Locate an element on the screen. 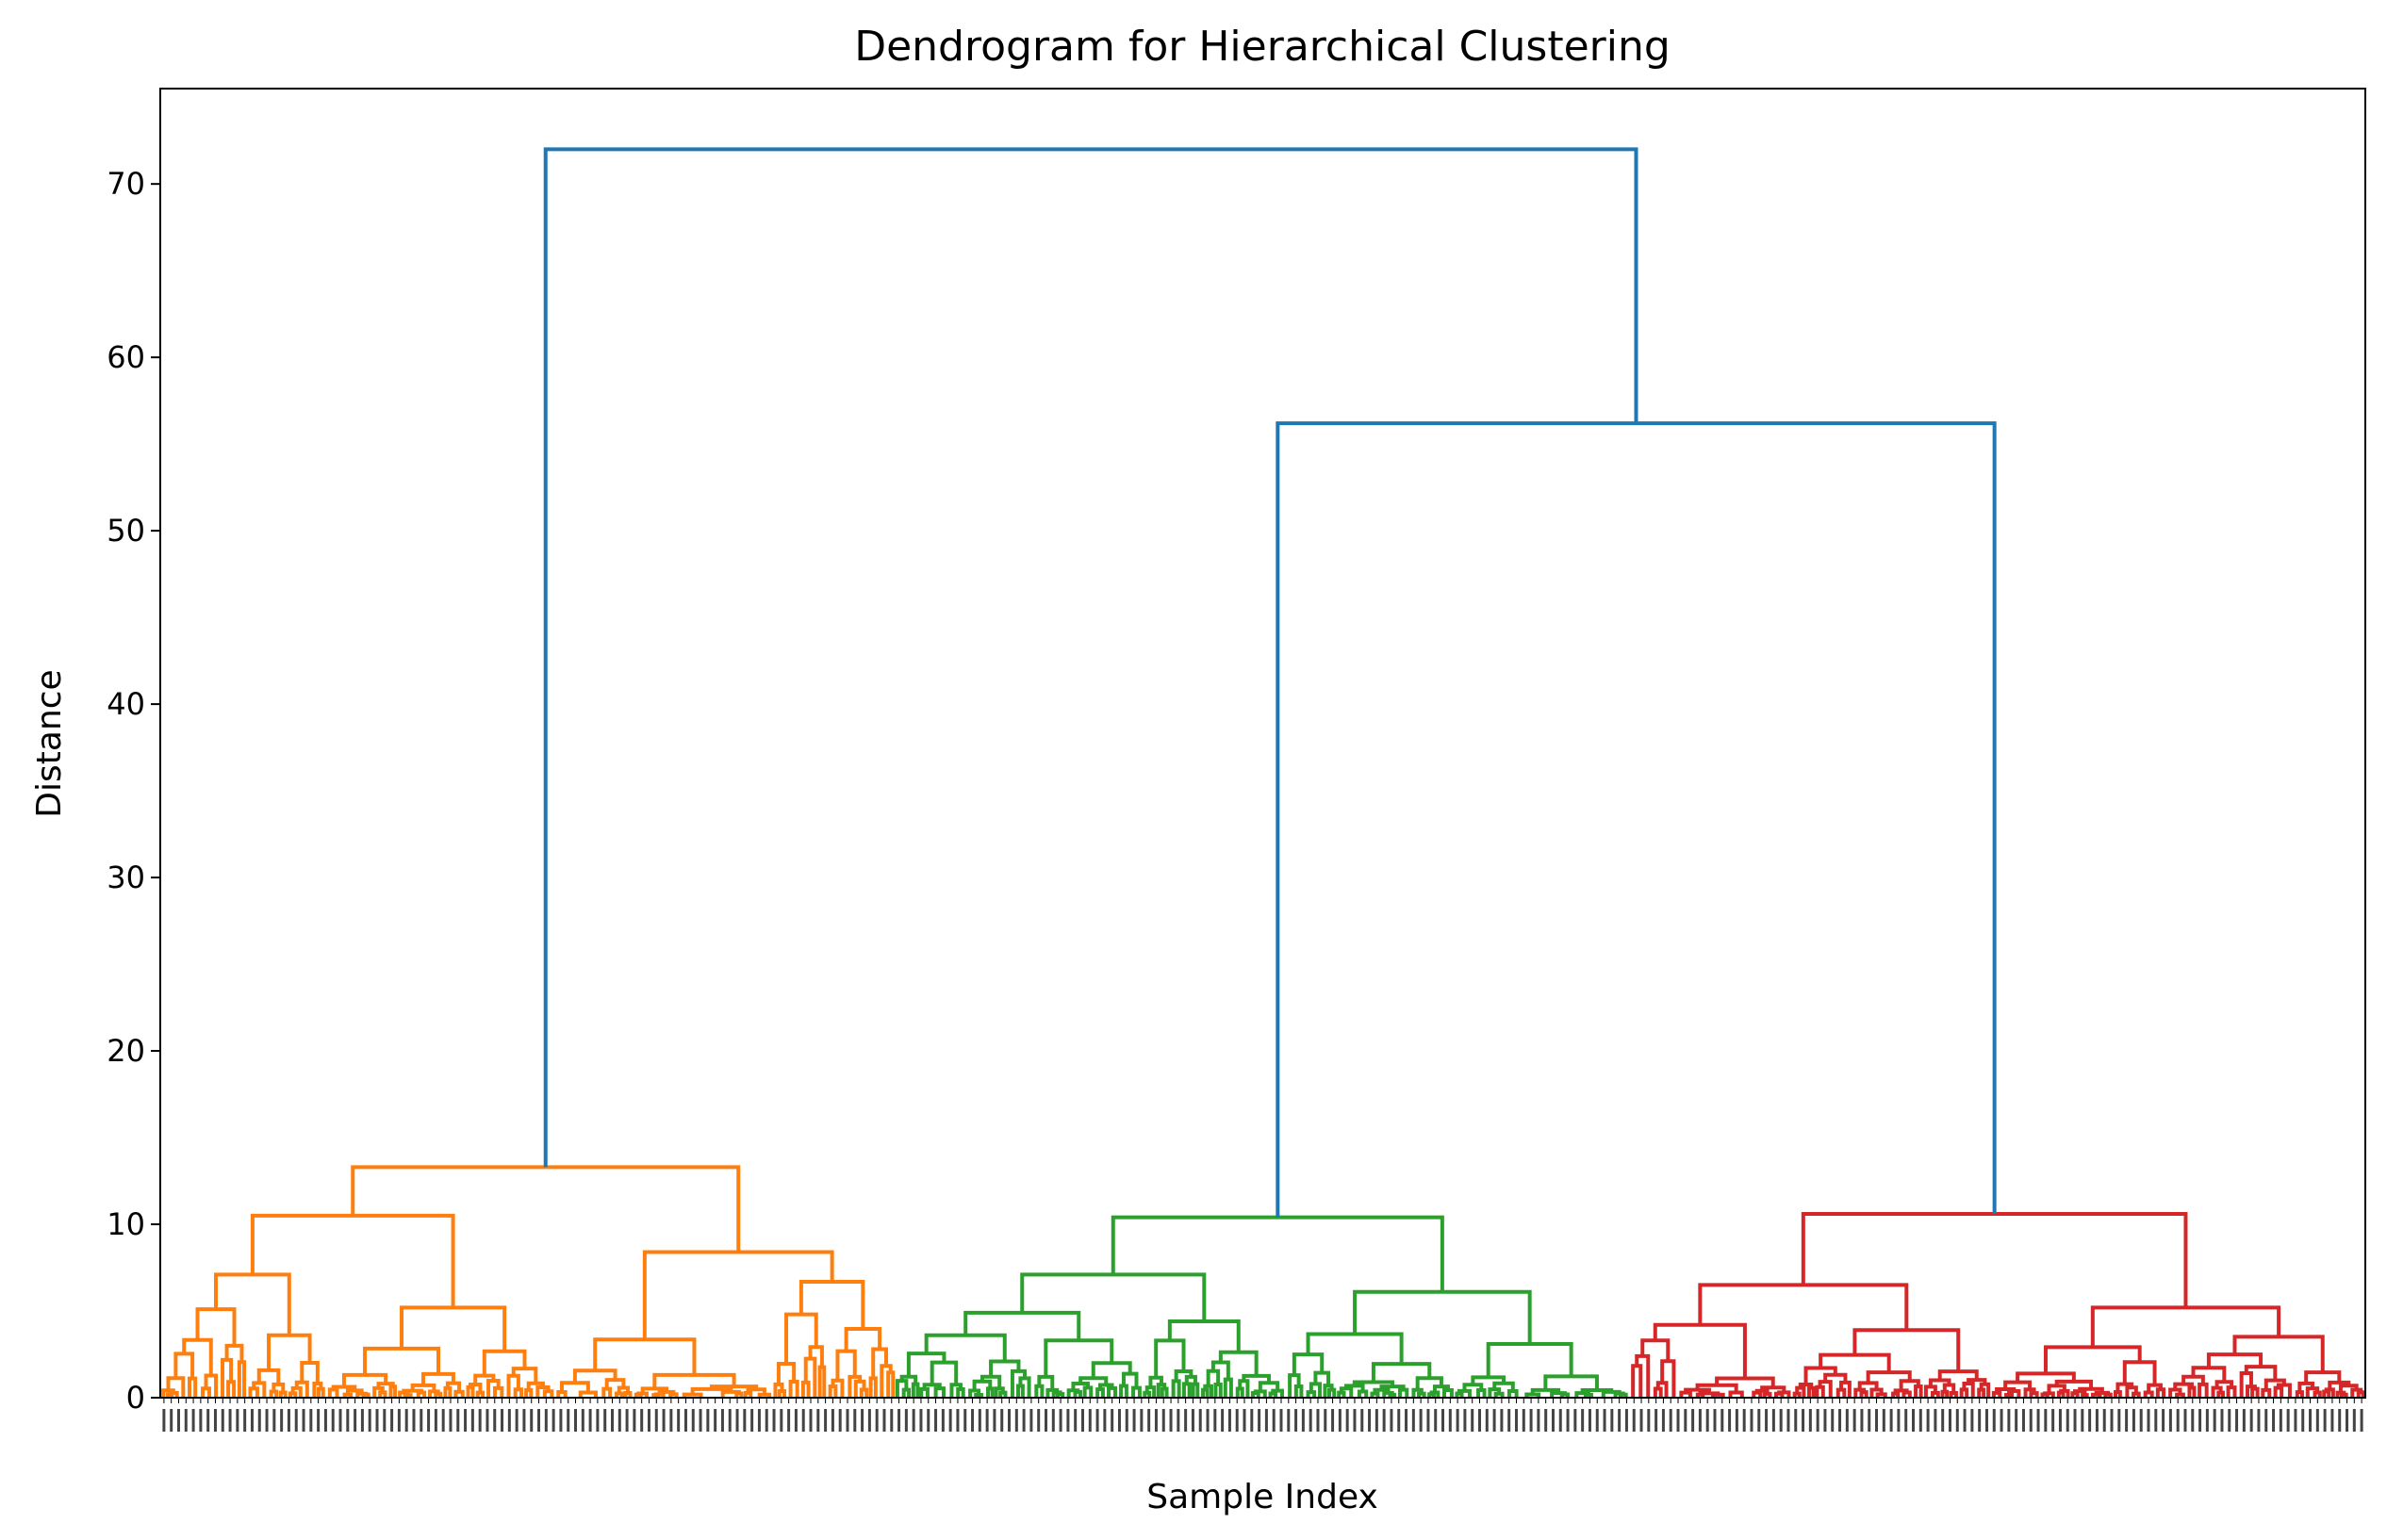 The image size is (2387, 1540). y-tick-label: 70 is located at coordinates (126, 184).